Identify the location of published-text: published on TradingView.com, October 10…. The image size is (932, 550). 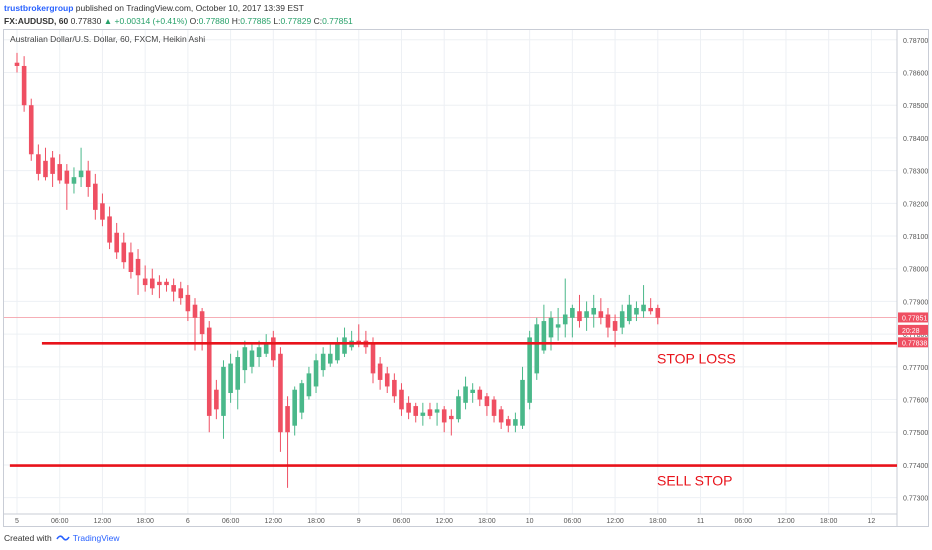
(189, 8).